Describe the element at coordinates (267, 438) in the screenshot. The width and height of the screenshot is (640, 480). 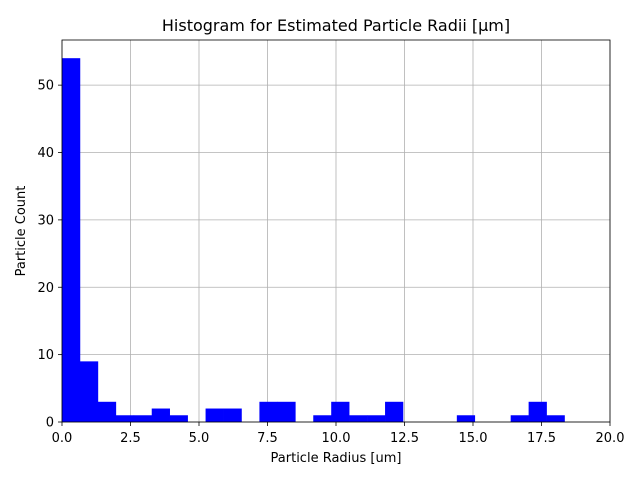
I see `x-tick-label: 7.5` at that location.